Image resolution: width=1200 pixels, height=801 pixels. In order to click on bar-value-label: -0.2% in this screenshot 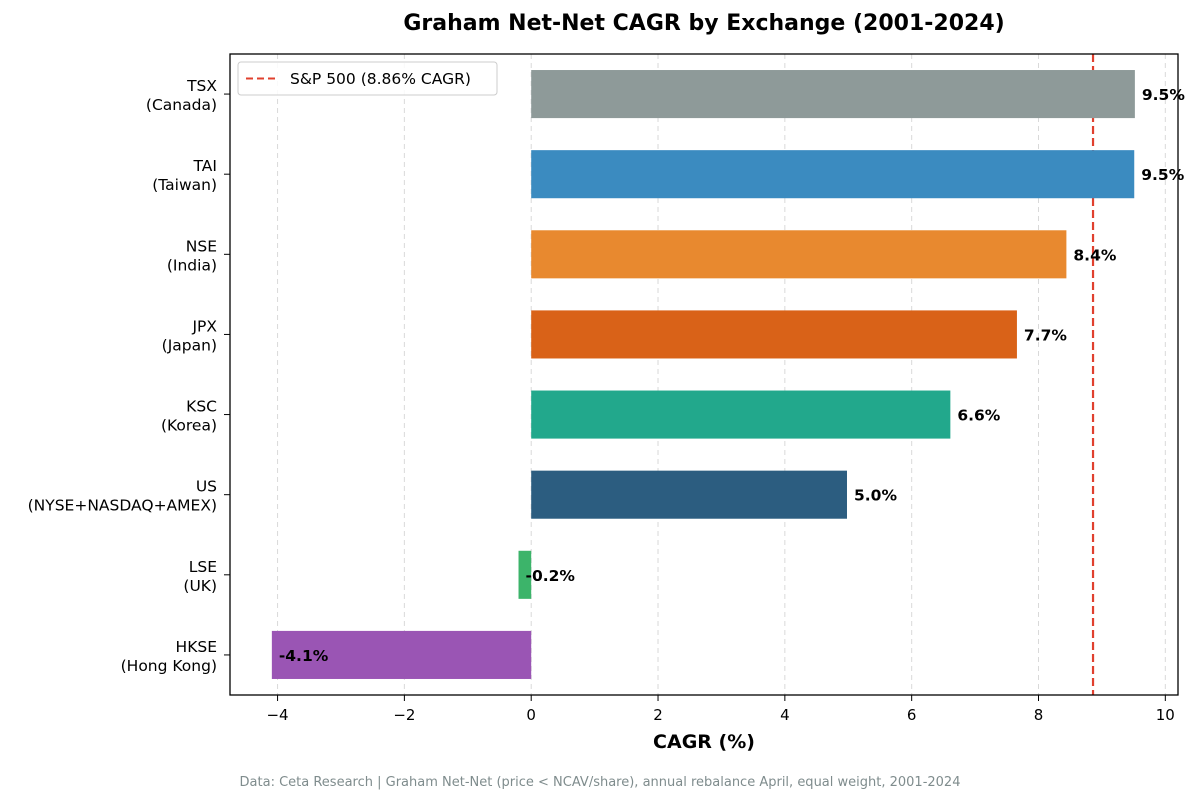, I will do `click(551, 576)`.